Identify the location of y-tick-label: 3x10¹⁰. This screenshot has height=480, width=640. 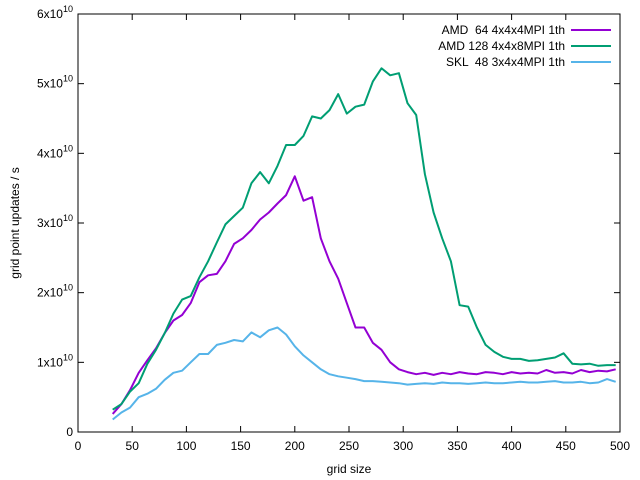
(55, 221).